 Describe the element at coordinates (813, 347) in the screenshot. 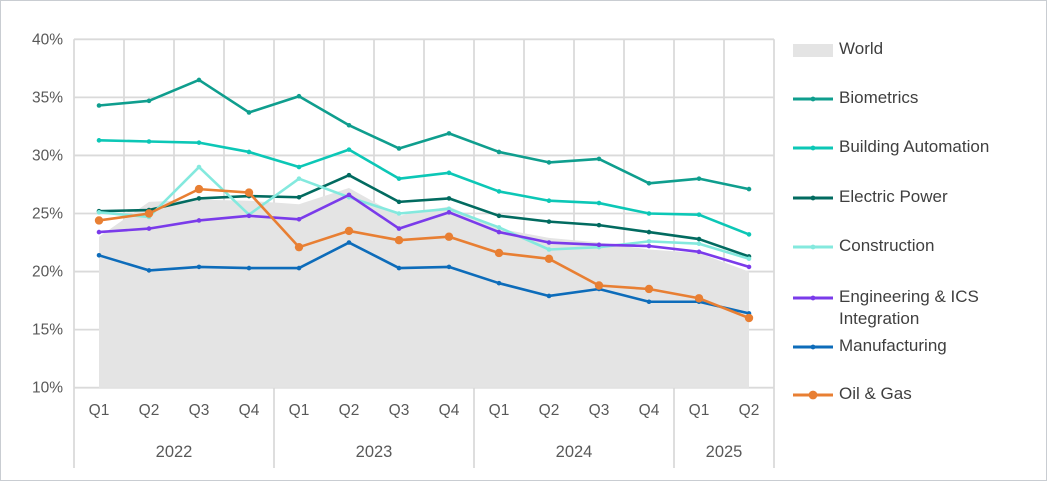

I see `legend-swatch-manufacturing` at that location.